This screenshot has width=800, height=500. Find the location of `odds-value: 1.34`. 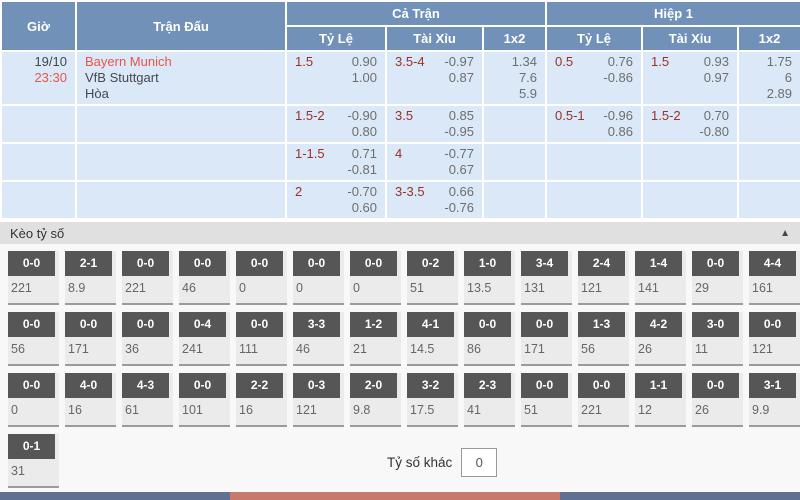

odds-value: 1.34 is located at coordinates (524, 61).